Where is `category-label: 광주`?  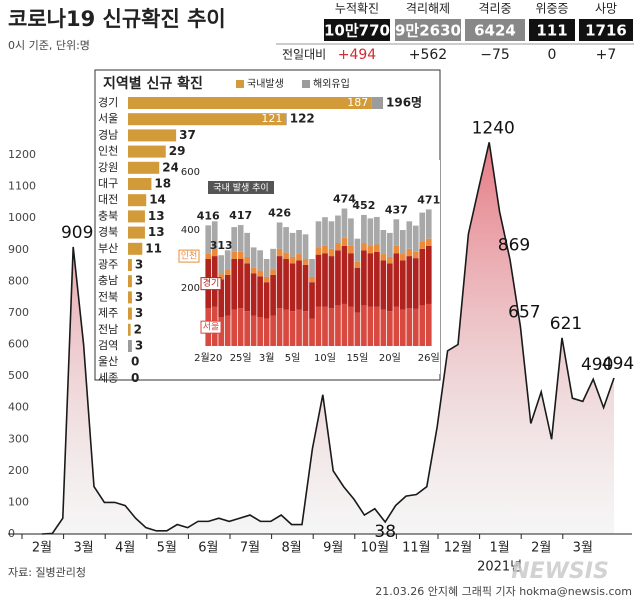
category-label: 광주 is located at coordinates (108, 264).